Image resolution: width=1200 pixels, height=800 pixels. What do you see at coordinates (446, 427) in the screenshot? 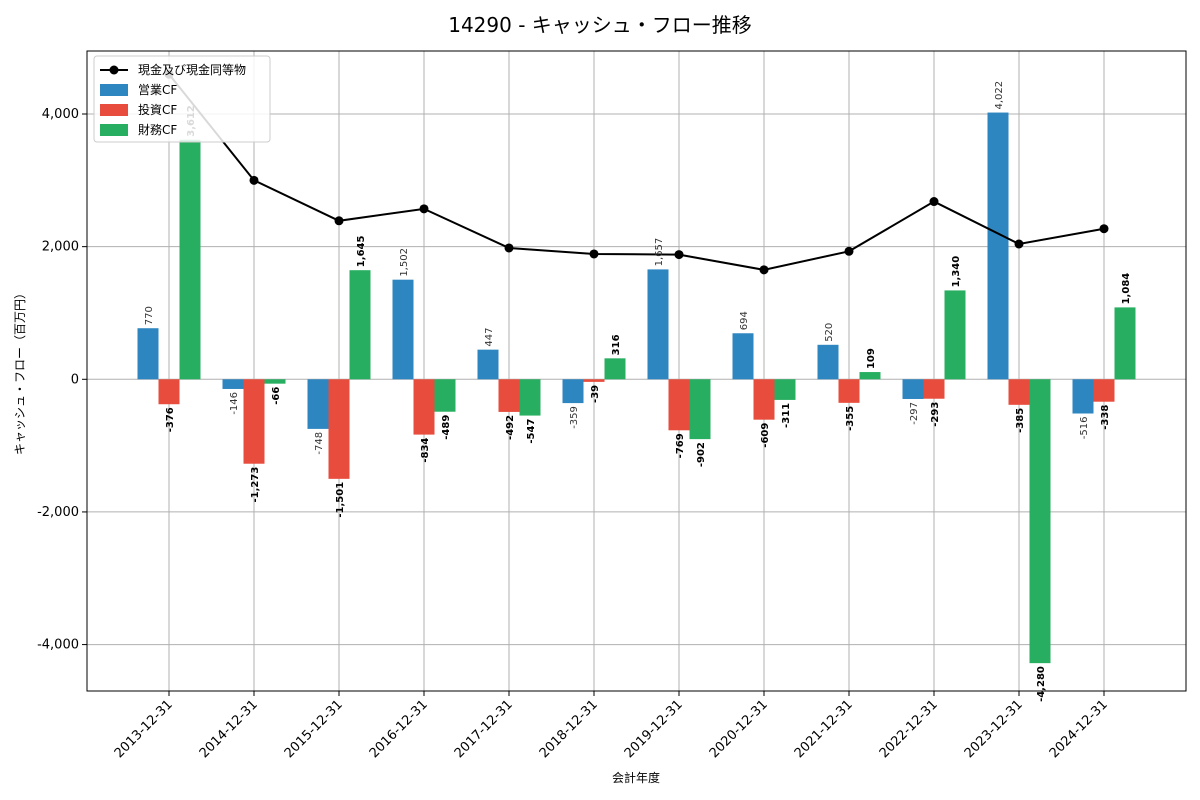
I see `bar-value-label: -489` at bounding box center [446, 427].